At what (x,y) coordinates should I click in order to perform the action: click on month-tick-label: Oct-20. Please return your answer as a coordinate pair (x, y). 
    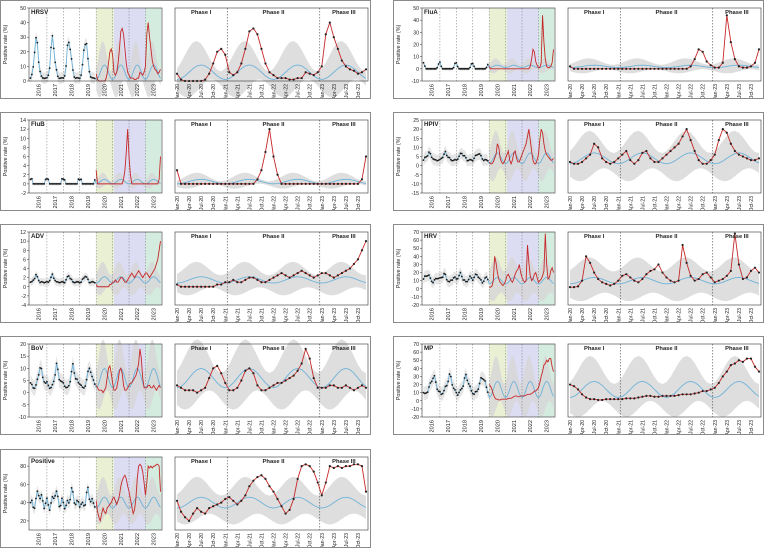
    Looking at the image, I should click on (607, 427).